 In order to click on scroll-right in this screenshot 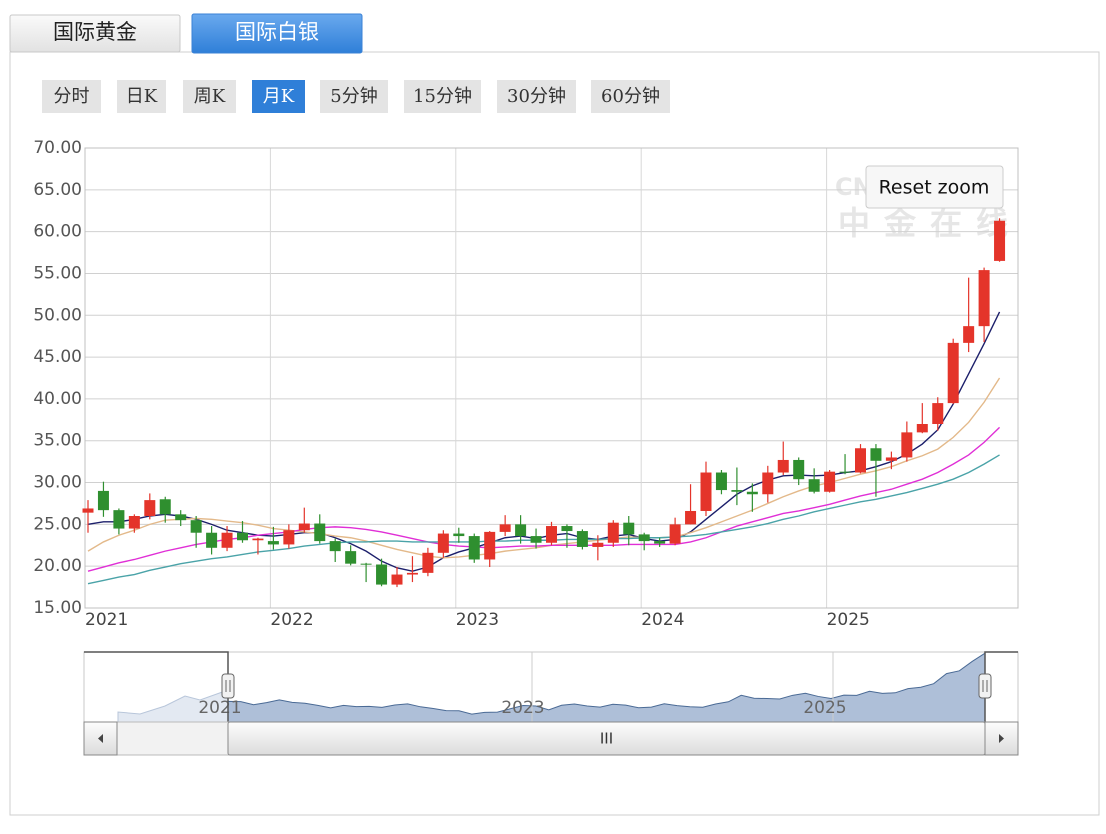, I will do `click(1001, 738)`.